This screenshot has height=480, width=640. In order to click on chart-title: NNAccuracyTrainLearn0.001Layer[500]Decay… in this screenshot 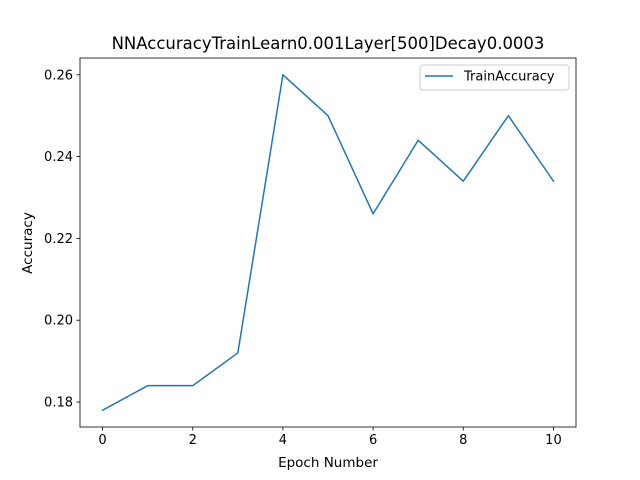, I will do `click(328, 43)`.